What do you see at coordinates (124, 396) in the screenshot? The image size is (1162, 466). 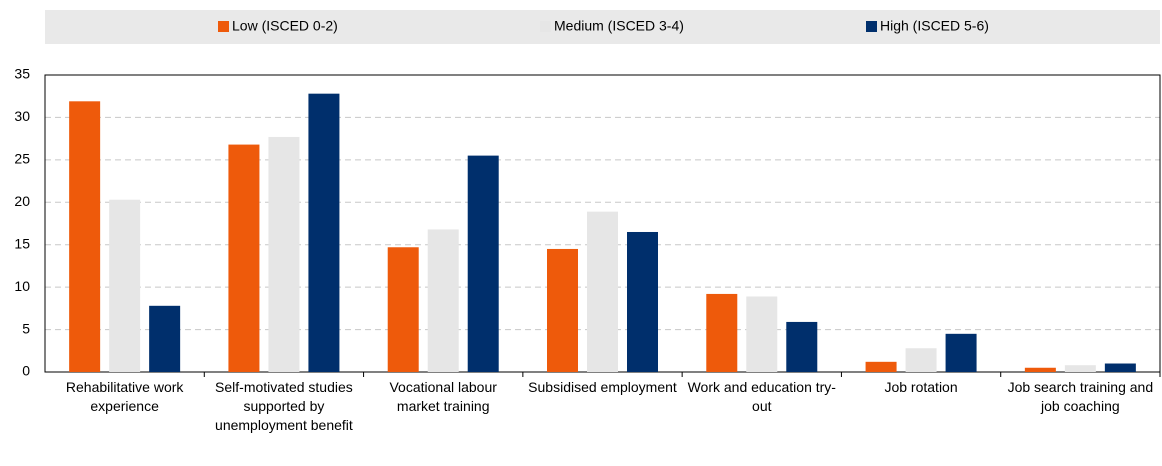 I see `x-tick-label: Rehabilitative work experience` at bounding box center [124, 396].